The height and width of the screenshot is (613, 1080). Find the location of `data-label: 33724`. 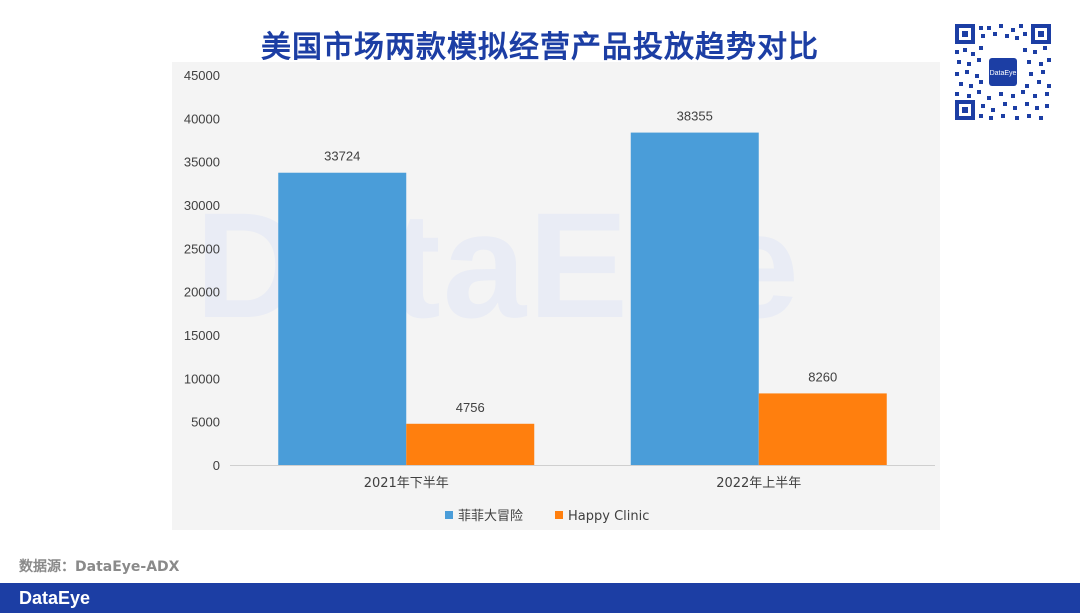

data-label: 33724 is located at coordinates (342, 156).